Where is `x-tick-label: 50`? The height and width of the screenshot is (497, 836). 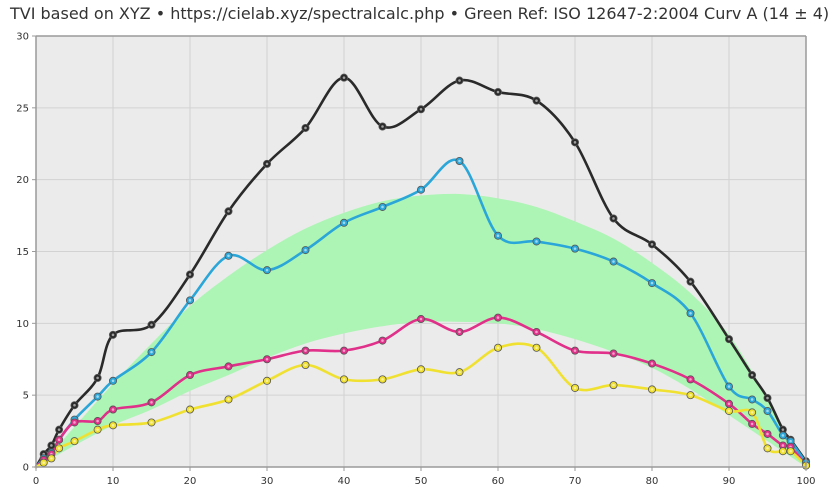
x-tick-label: 50 is located at coordinates (421, 481).